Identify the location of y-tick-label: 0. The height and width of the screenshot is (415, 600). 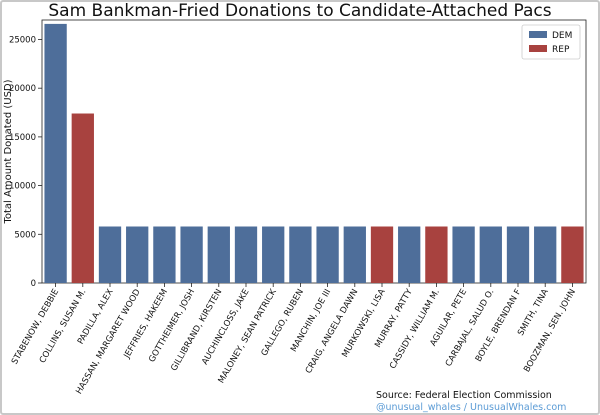
(33, 284).